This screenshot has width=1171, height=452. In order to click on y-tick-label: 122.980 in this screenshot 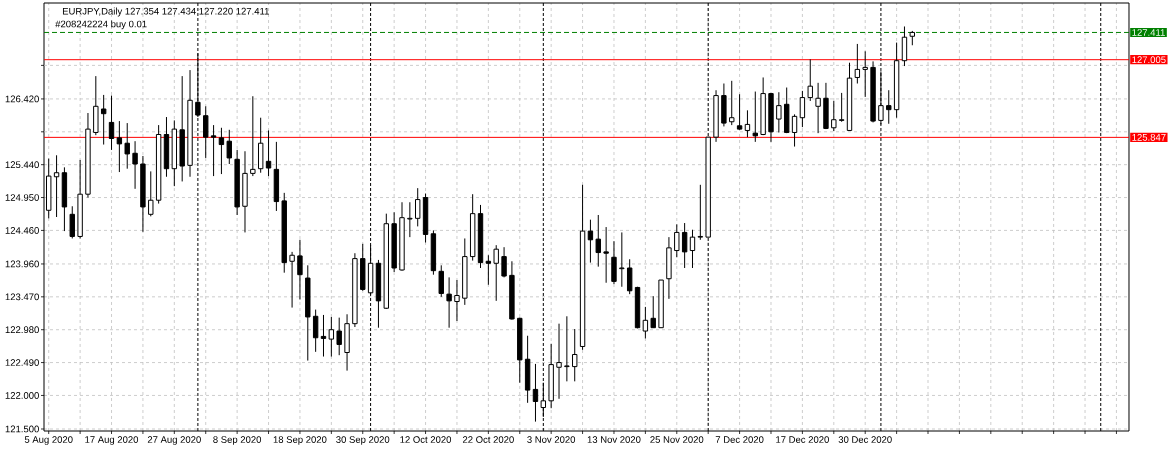, I will do `click(22, 330)`.